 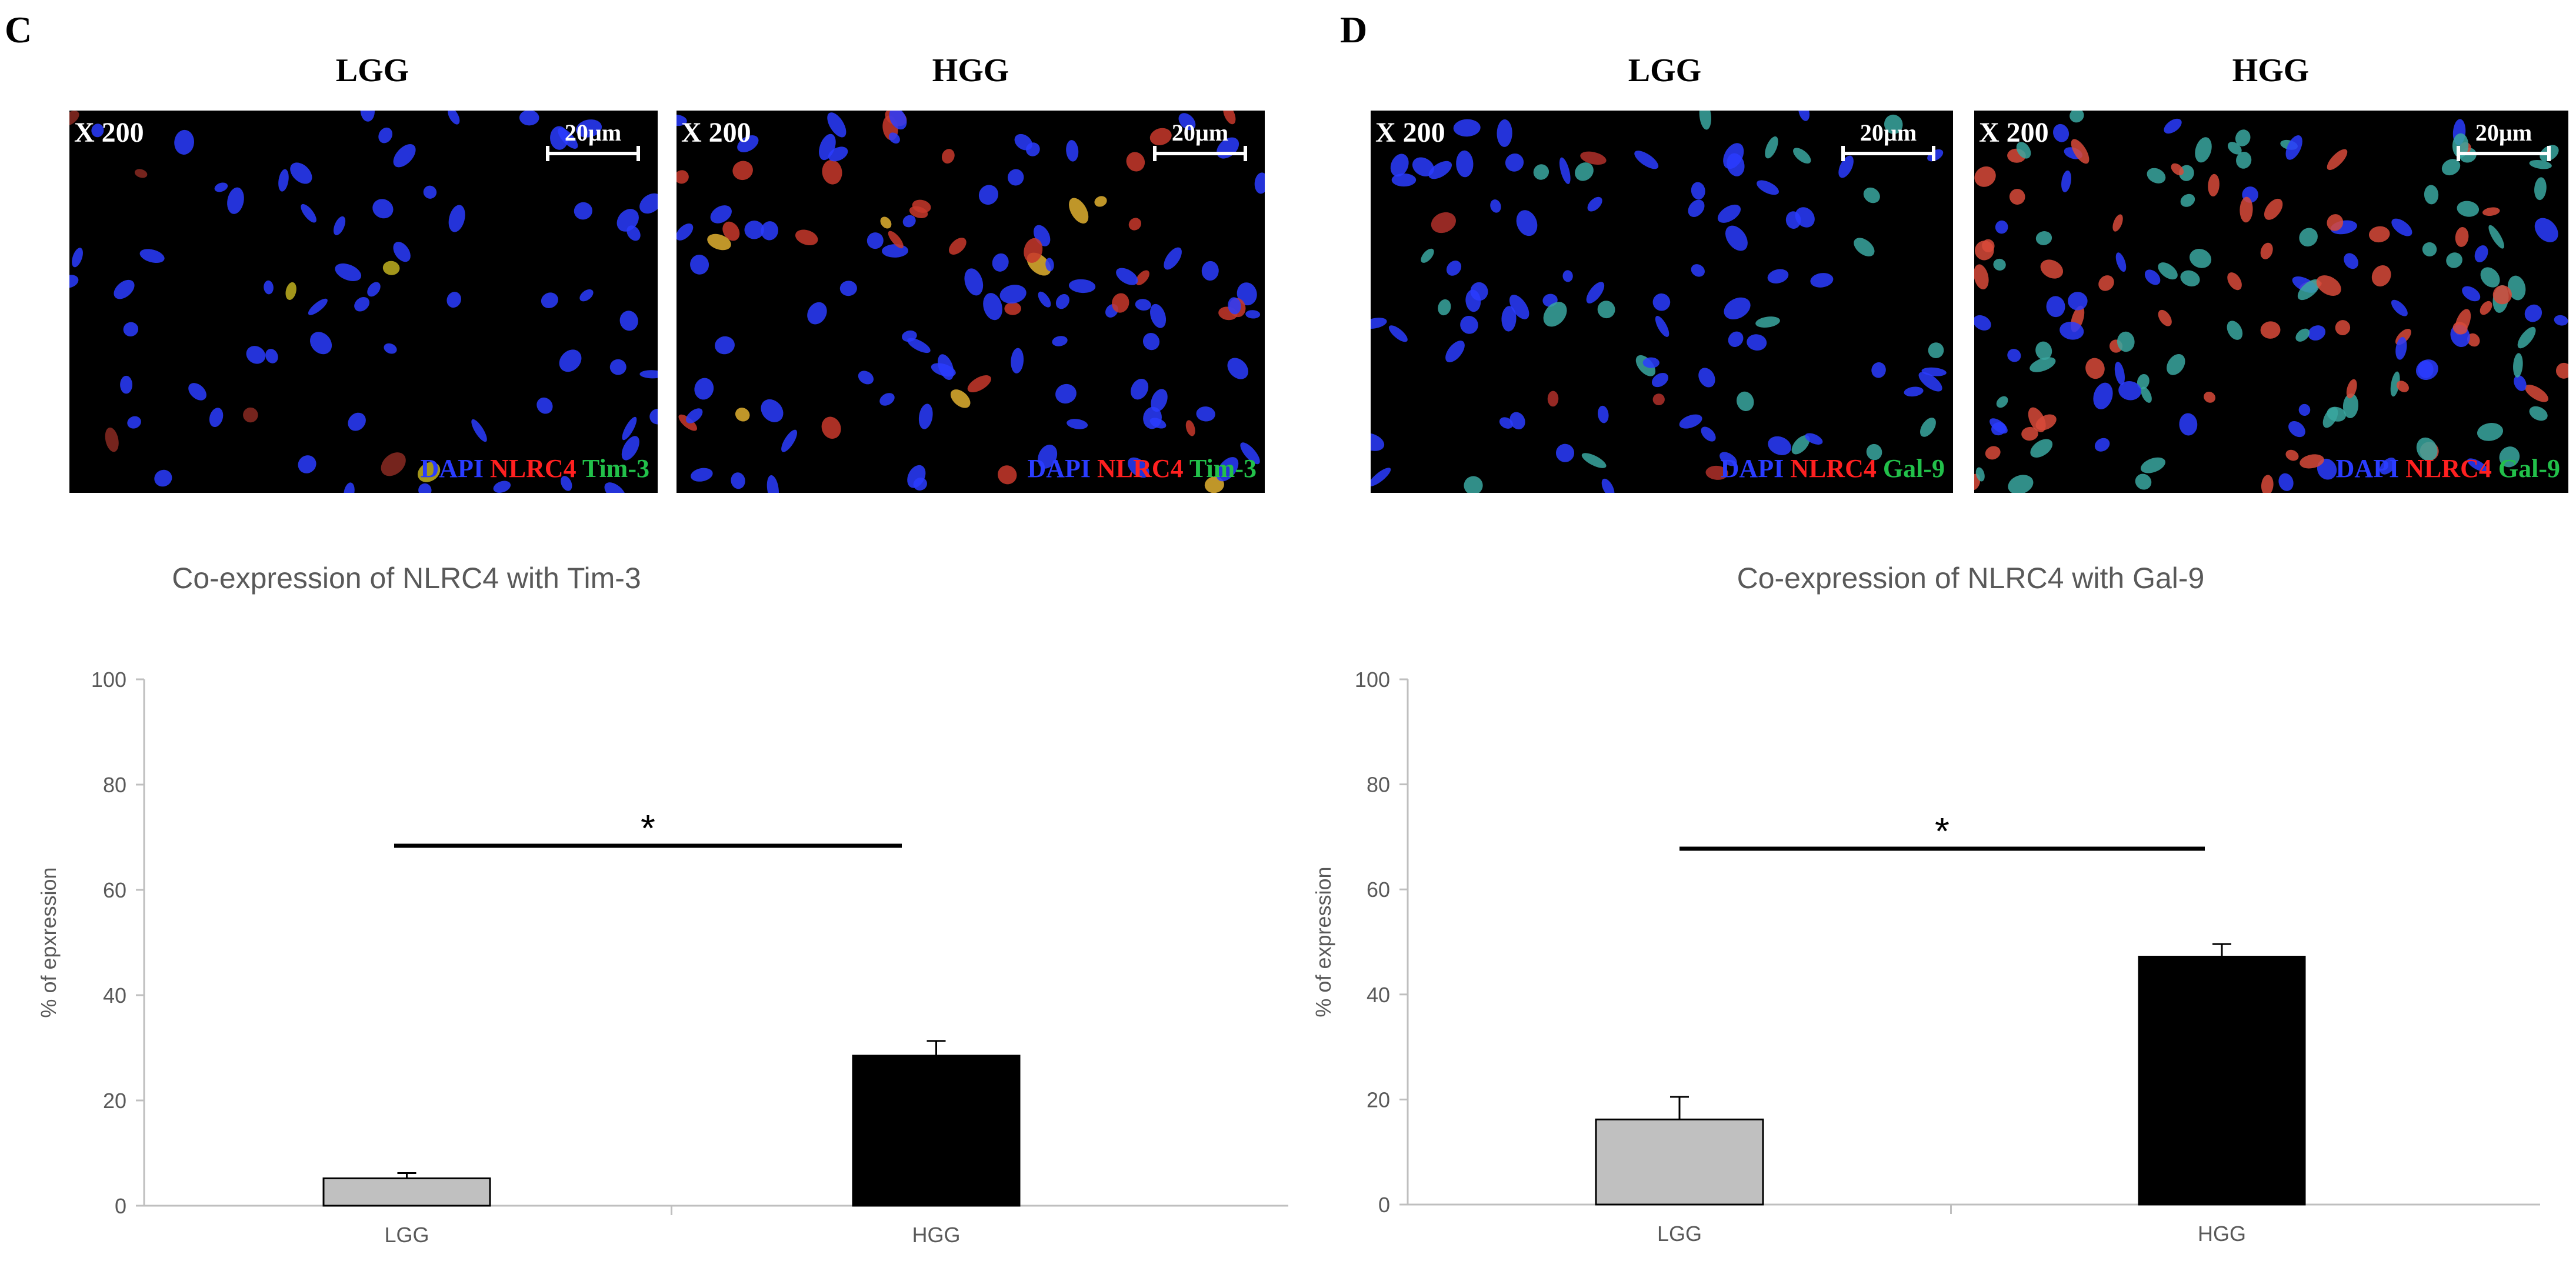 What do you see at coordinates (1665, 70) in the screenshot?
I see `image-label-d-lgg: LGG` at bounding box center [1665, 70].